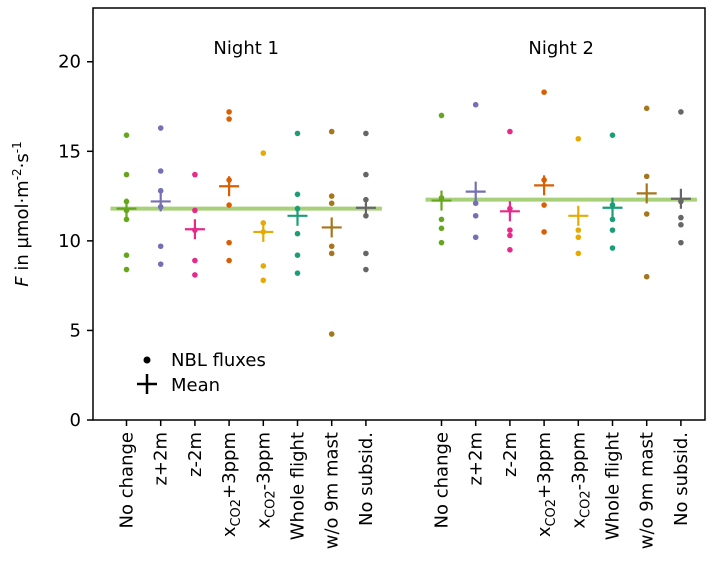 This screenshot has width=711, height=571. Describe the element at coordinates (580, 480) in the screenshot. I see `x-tick-label-p2-c5: xCO2-3ppm` at that location.